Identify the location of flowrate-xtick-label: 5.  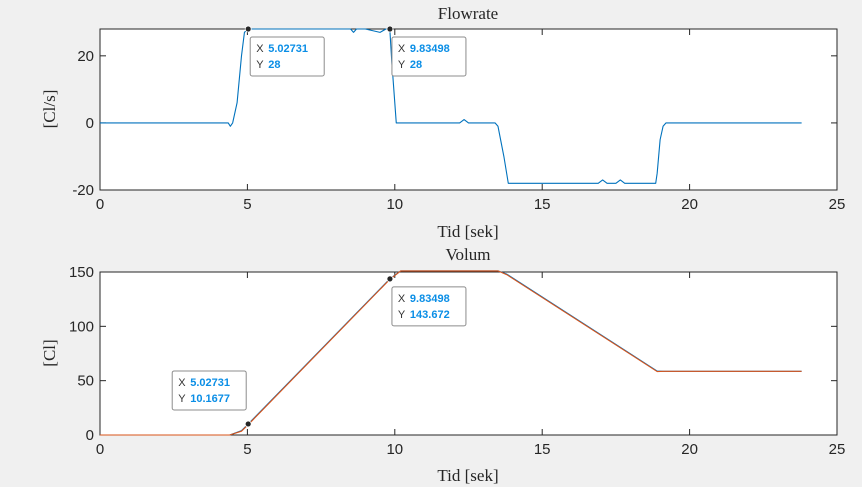
(247, 204).